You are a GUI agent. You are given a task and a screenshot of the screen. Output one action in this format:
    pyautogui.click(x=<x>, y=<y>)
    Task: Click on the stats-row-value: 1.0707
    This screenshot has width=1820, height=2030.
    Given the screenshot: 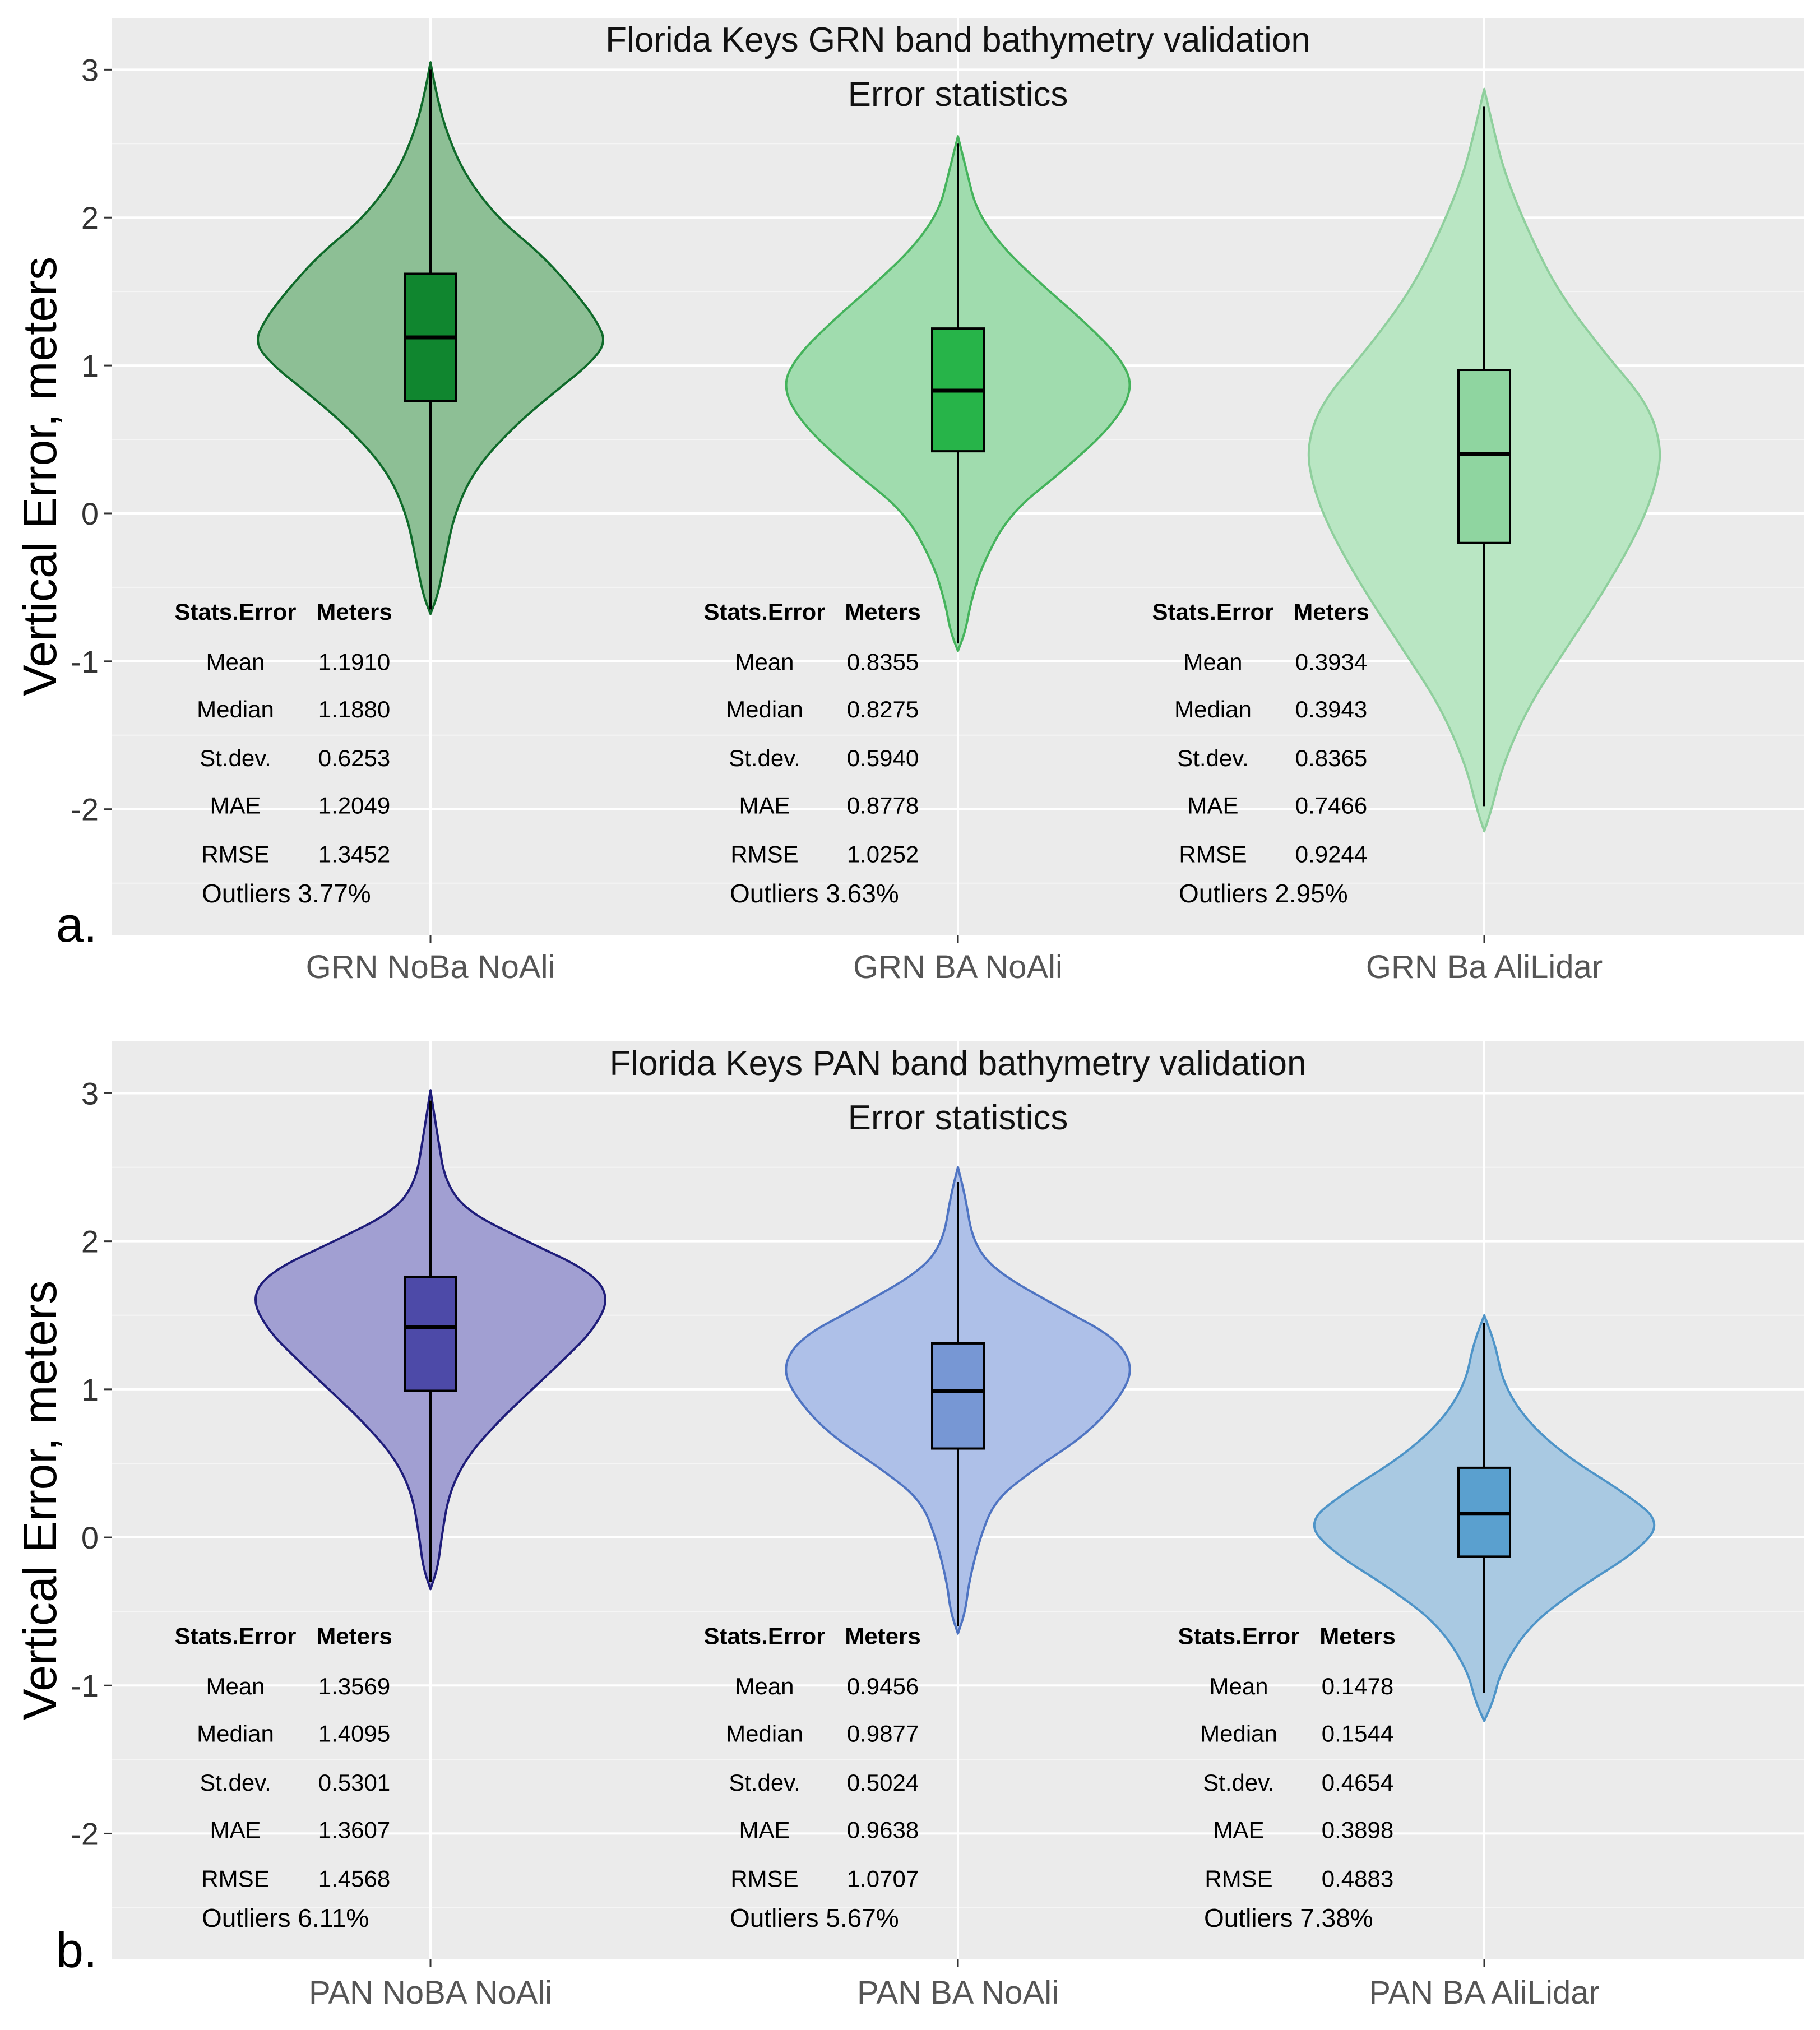 What is the action you would take?
    pyautogui.click(x=883, y=1879)
    